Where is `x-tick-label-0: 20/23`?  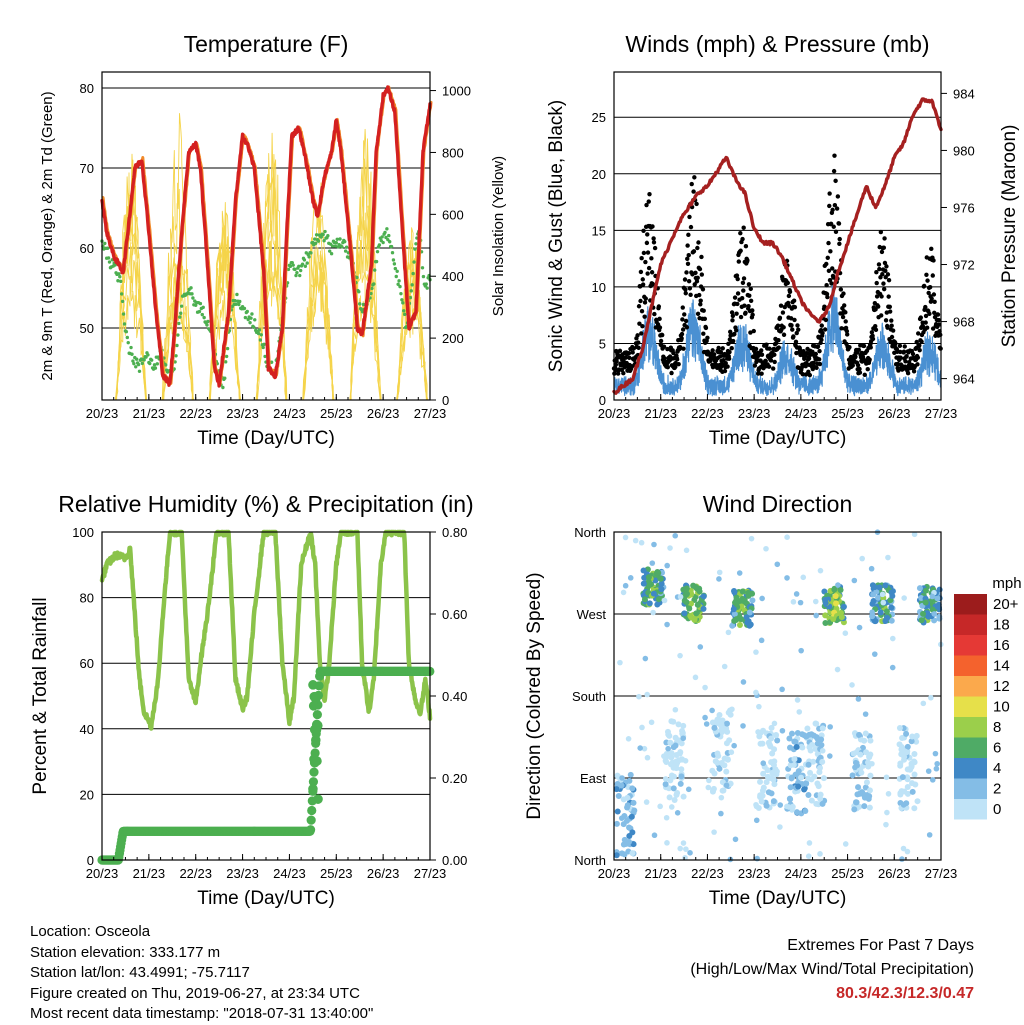 x-tick-label-0: 20/23 is located at coordinates (102, 413).